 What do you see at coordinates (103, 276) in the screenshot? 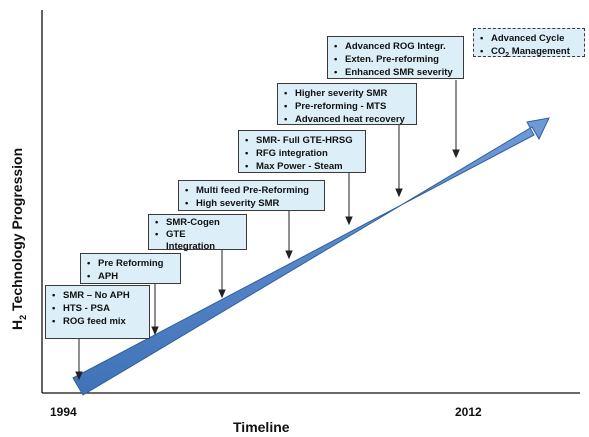
I see `milestone-item: • APH` at bounding box center [103, 276].